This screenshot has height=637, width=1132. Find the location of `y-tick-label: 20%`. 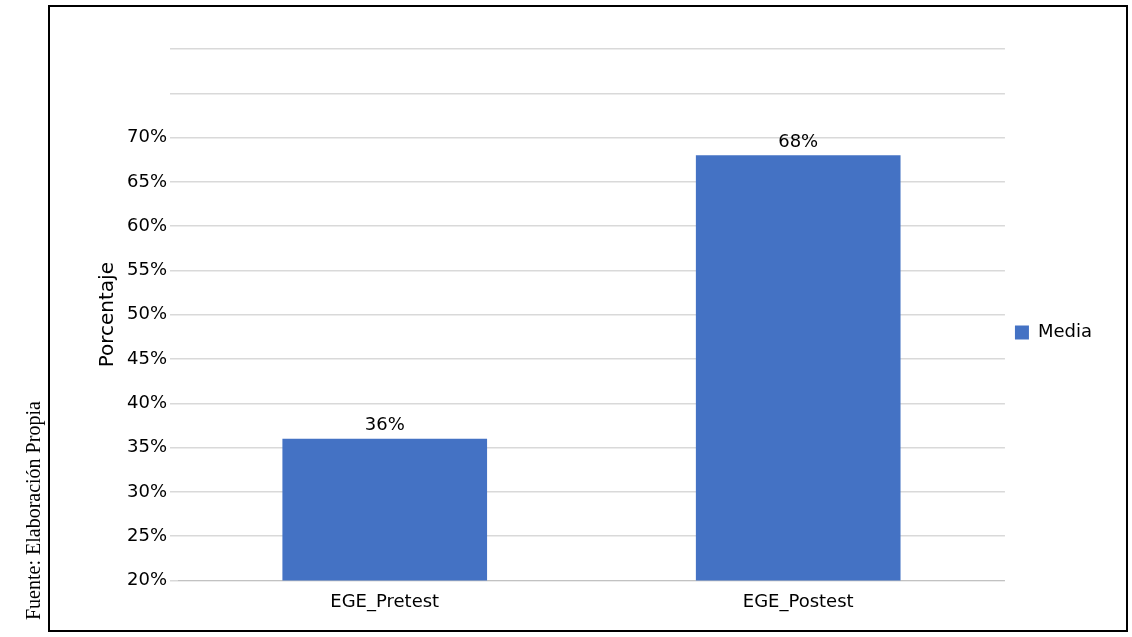

y-tick-label: 20% is located at coordinates (147, 579).